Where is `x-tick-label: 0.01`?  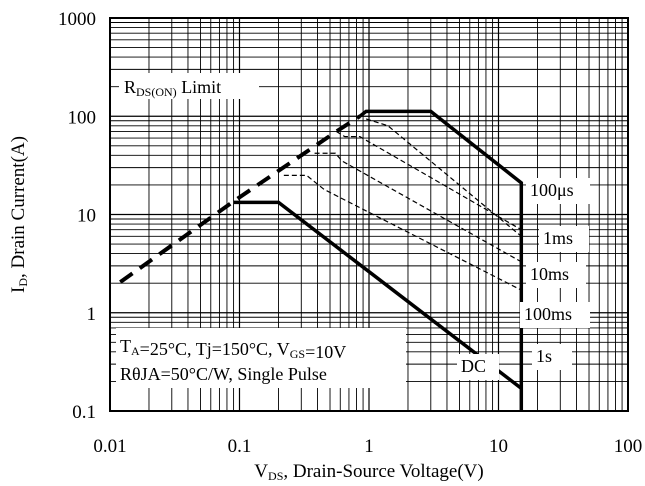
x-tick-label: 0.01 is located at coordinates (109, 446).